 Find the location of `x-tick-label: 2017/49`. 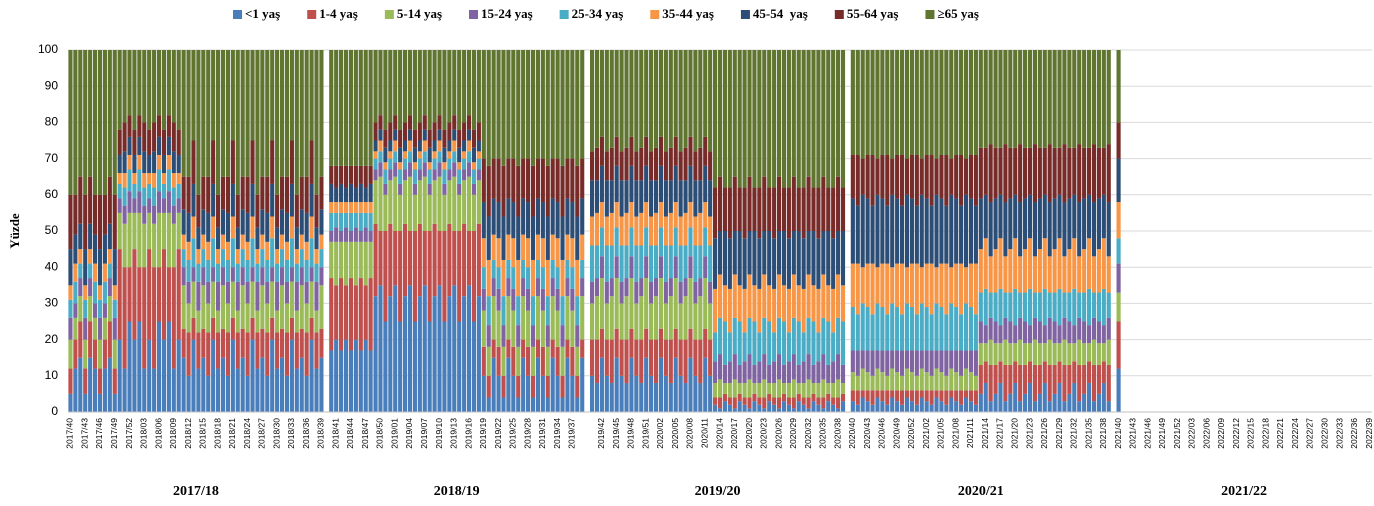

x-tick-label: 2017/49 is located at coordinates (114, 433).